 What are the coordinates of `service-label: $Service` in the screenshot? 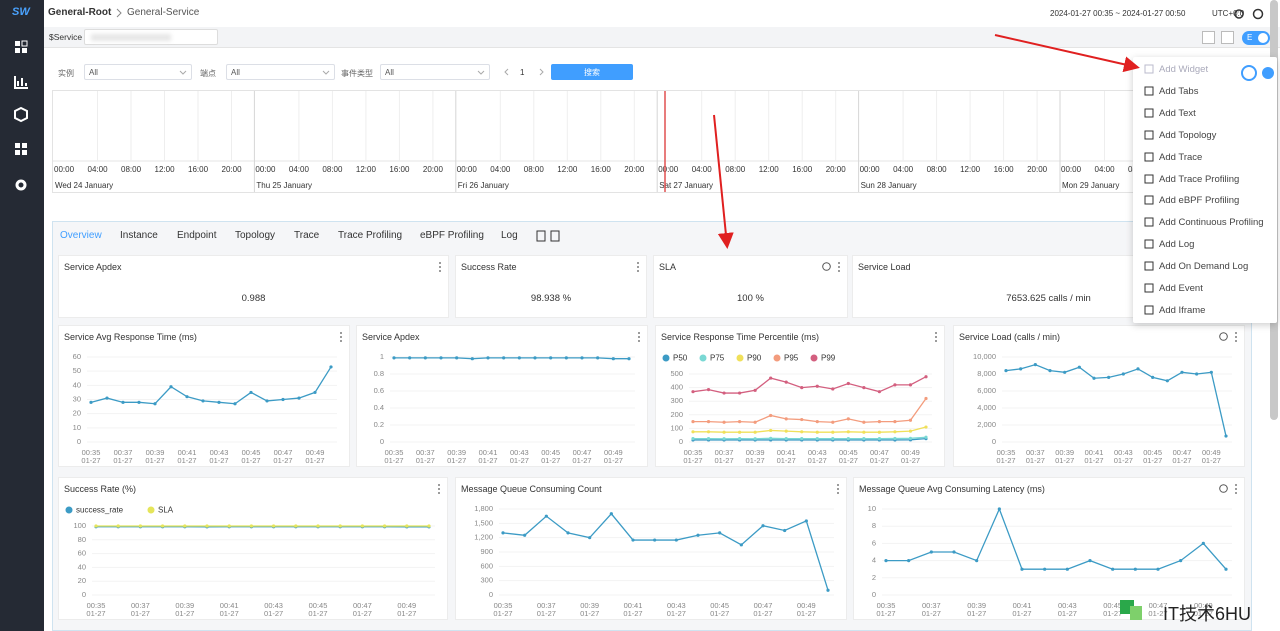 It's located at (66, 37).